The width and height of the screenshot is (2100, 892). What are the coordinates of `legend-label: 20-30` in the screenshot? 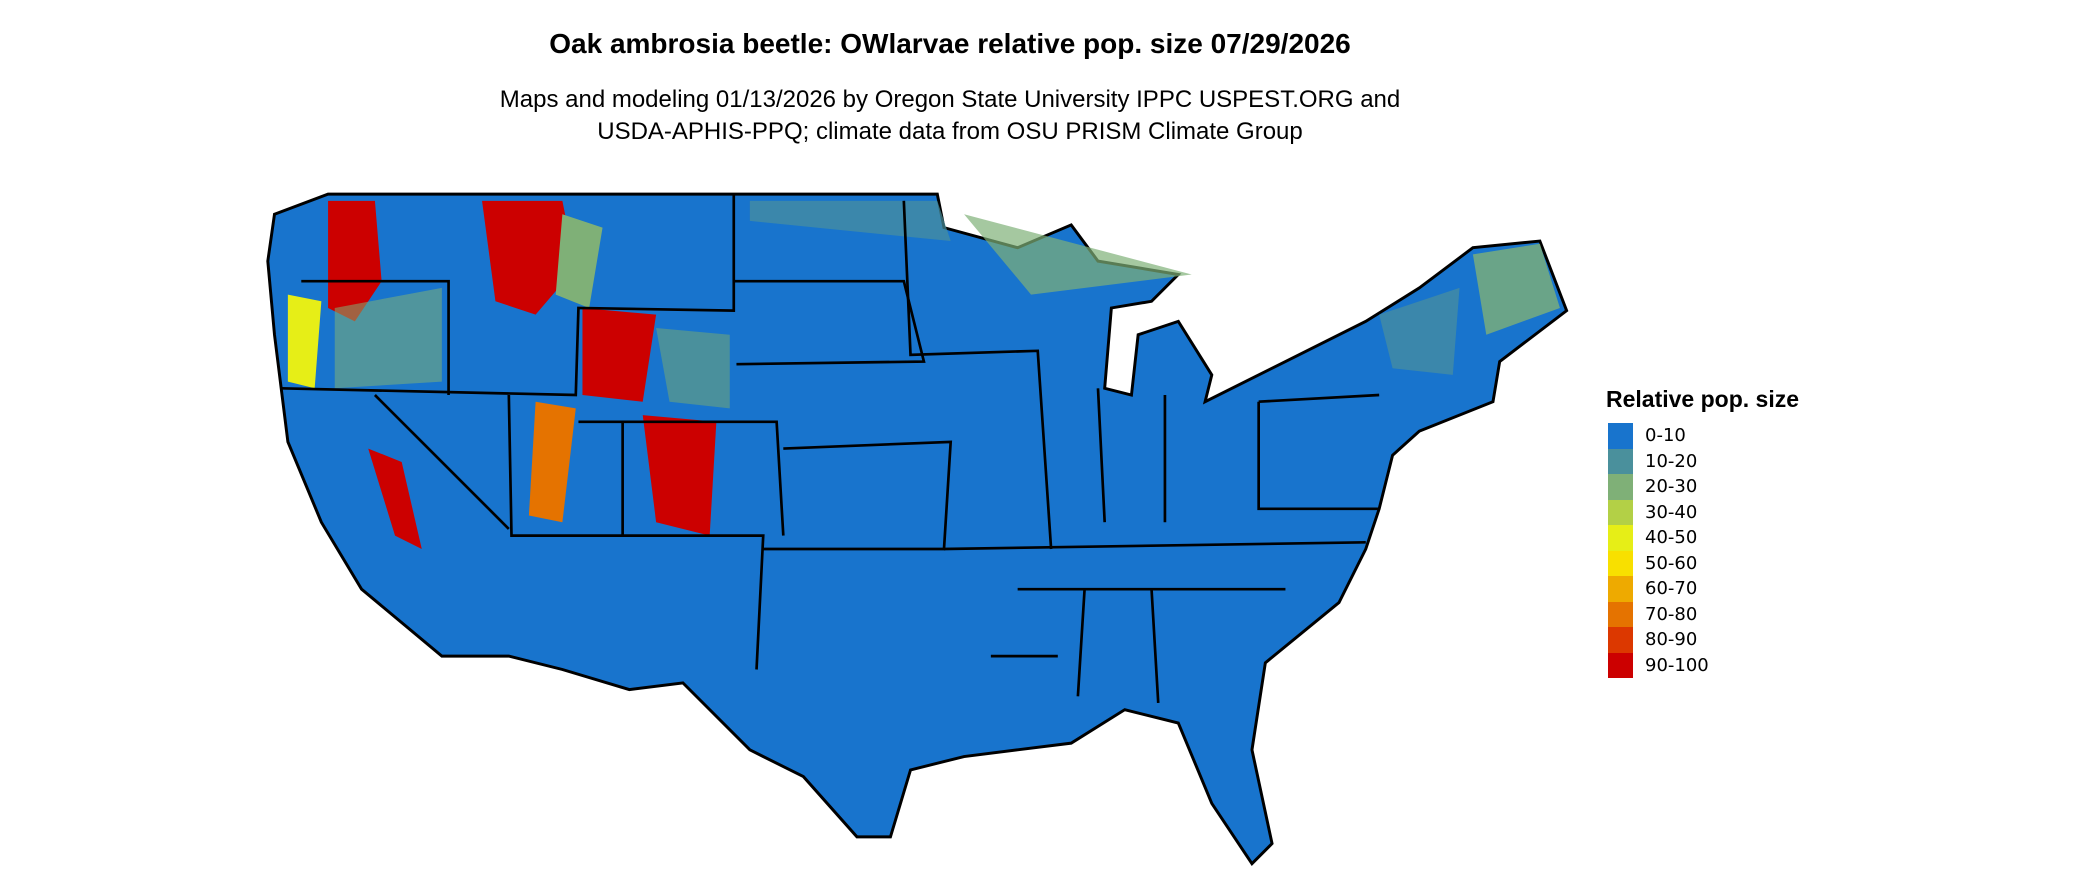 It's located at (1671, 487).